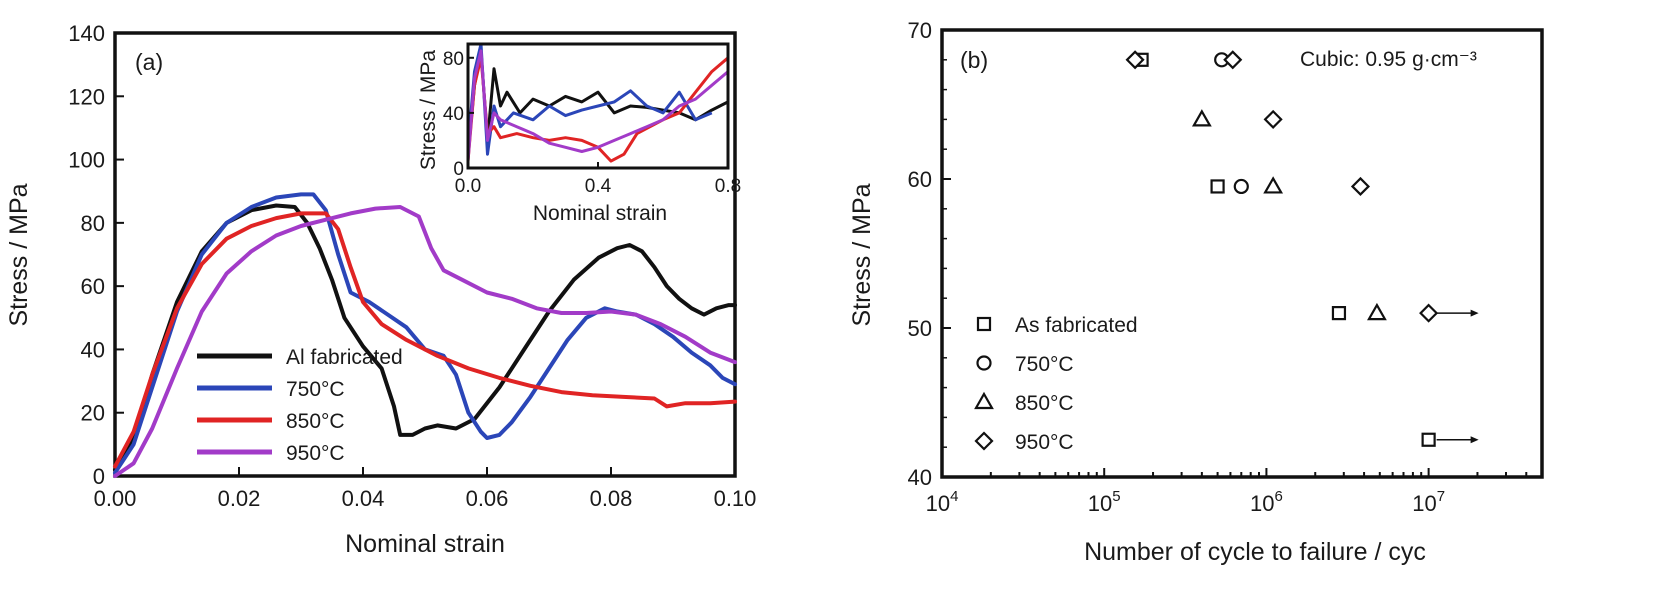 This screenshot has height=612, width=1666. Describe the element at coordinates (300, 405) in the screenshot. I see `panel-a-legend: Al fabricated 750°C 850°C 950°C` at that location.